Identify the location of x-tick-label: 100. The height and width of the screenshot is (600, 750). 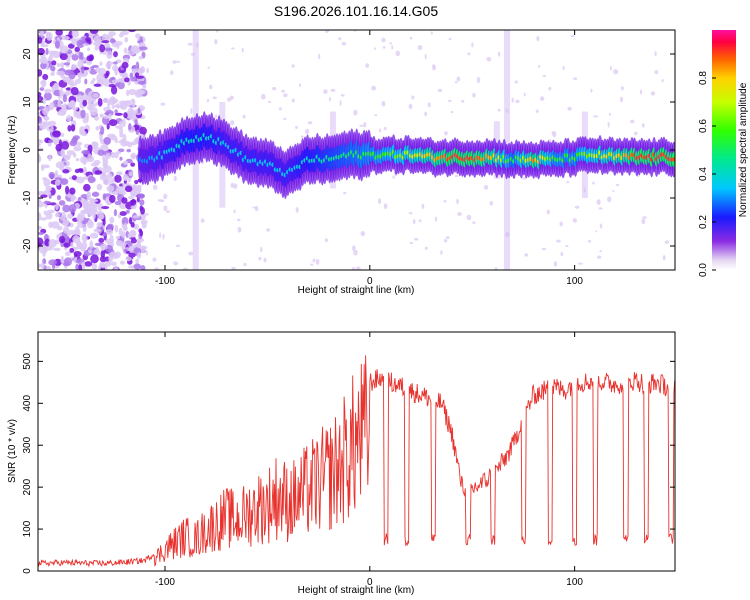
(574, 281).